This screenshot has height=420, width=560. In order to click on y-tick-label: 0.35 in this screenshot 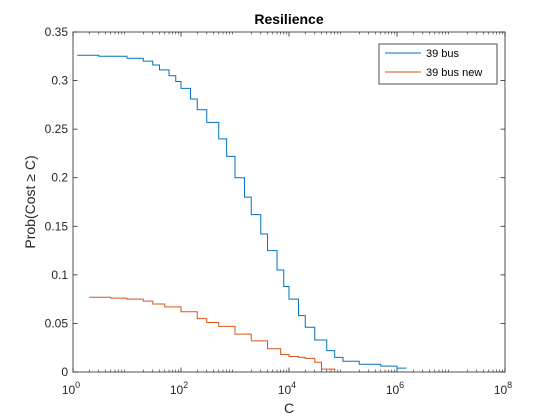, I will do `click(57, 32)`.